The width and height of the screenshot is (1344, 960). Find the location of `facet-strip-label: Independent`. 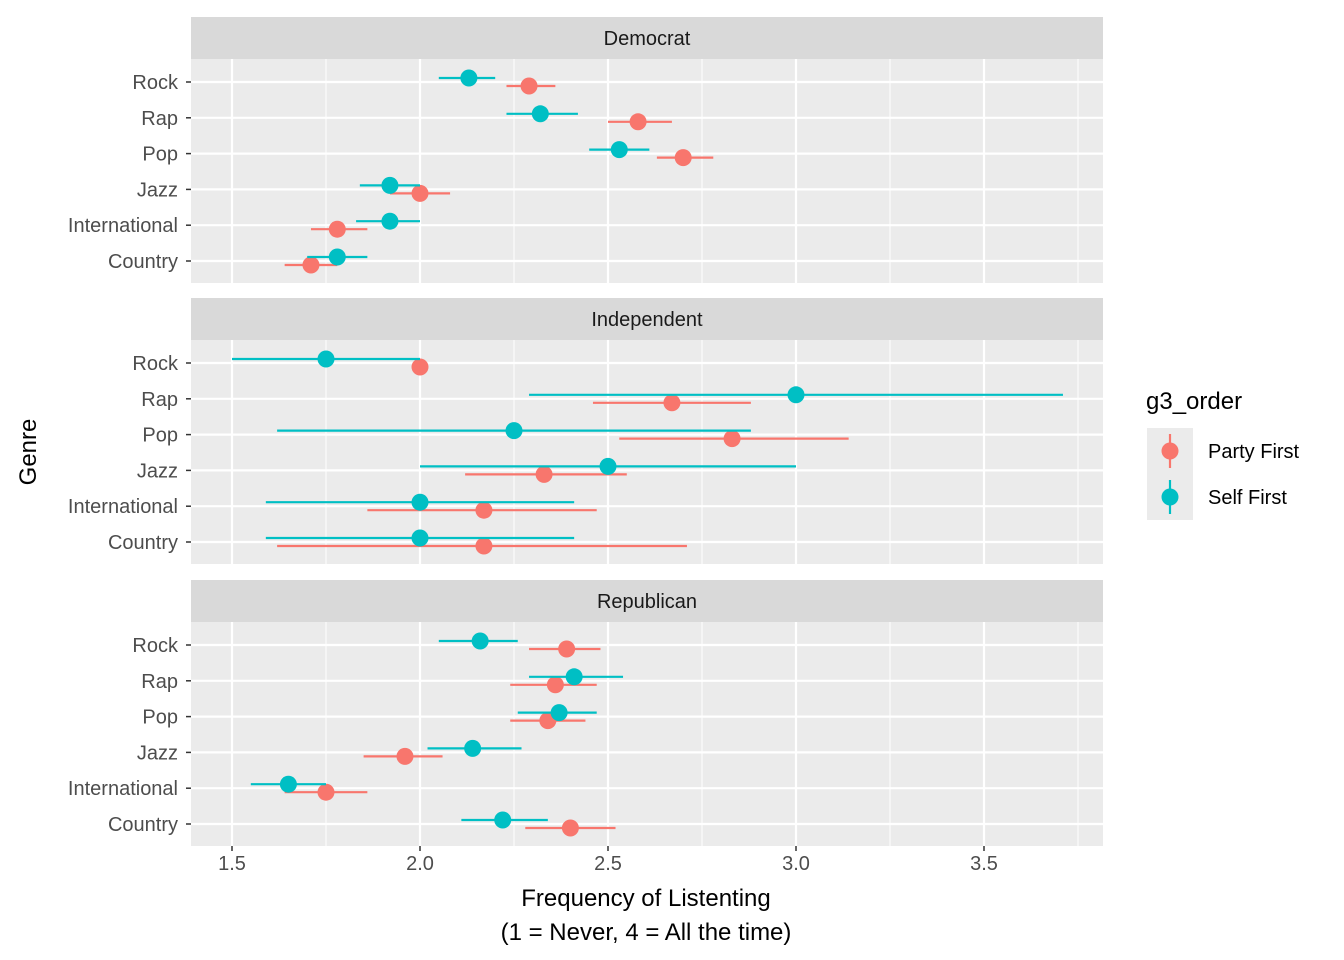

facet-strip-label: Independent is located at coordinates (647, 320).